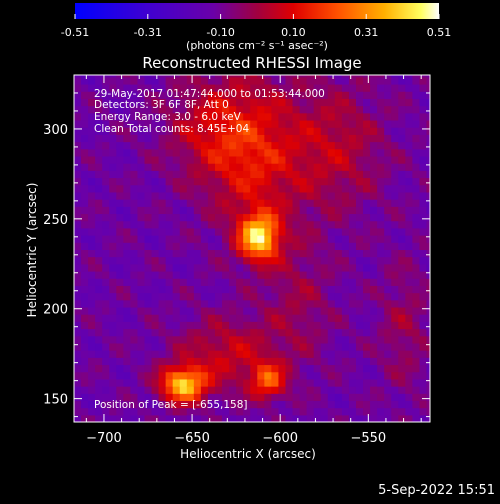 The width and height of the screenshot is (500, 504). I want to click on colorbar-gradient, so click(257, 11).